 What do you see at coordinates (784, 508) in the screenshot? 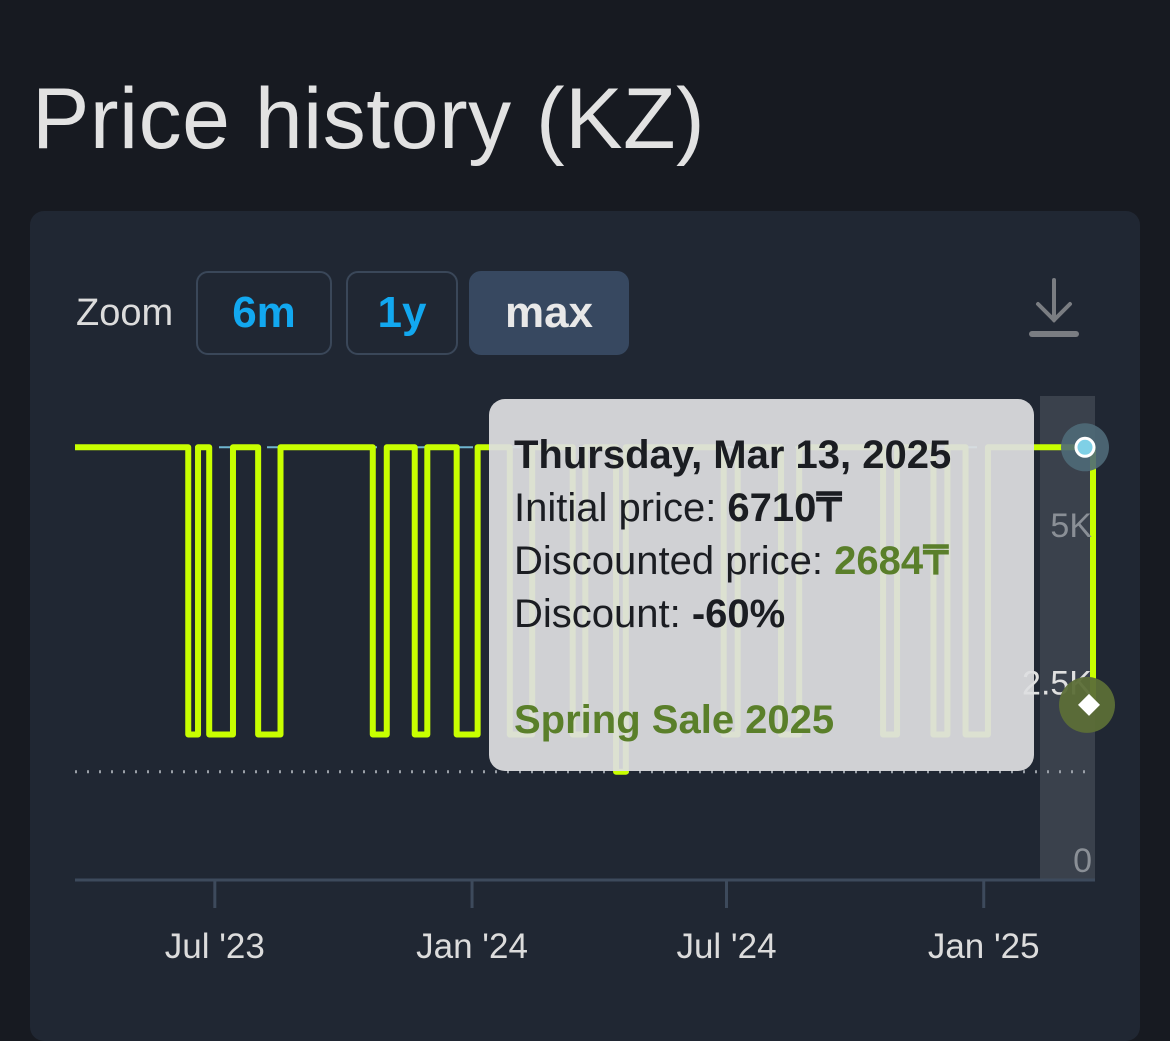
I see `initial-price-value: 6710₸` at bounding box center [784, 508].